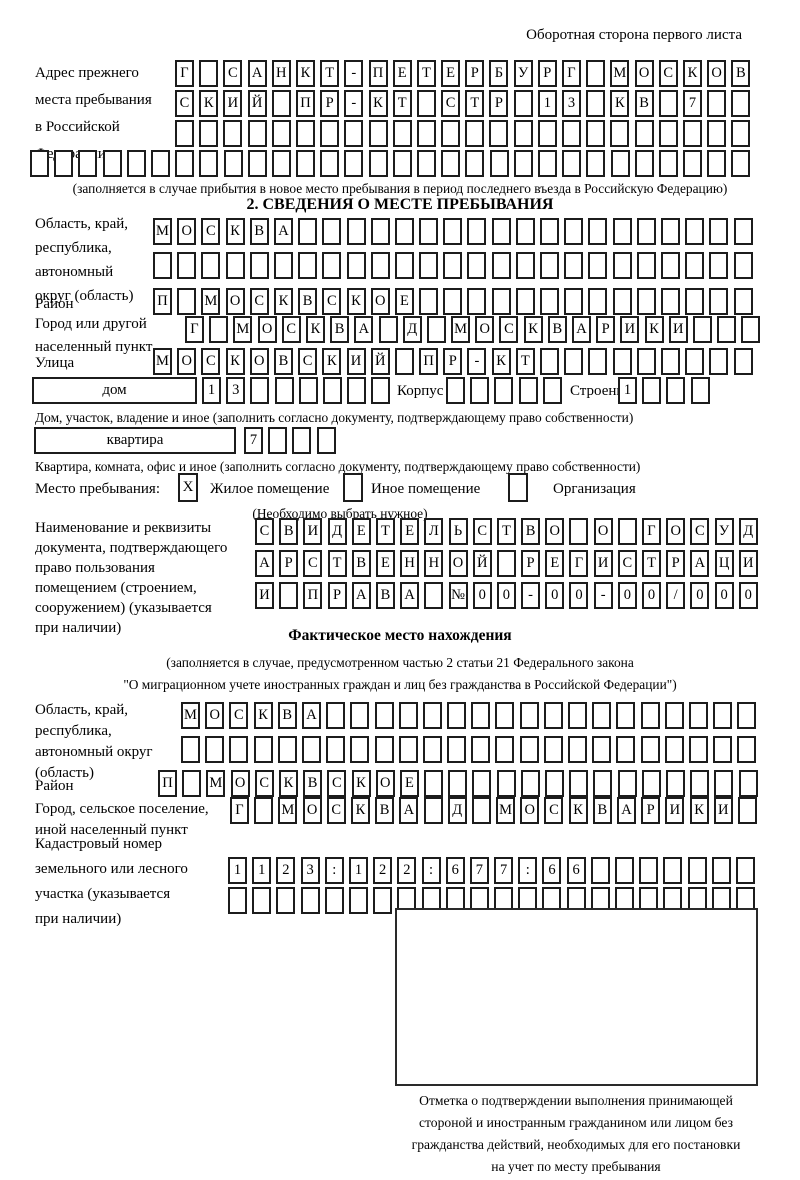  What do you see at coordinates (431, 870) in the screenshot?
I see `char-cell: :` at bounding box center [431, 870].